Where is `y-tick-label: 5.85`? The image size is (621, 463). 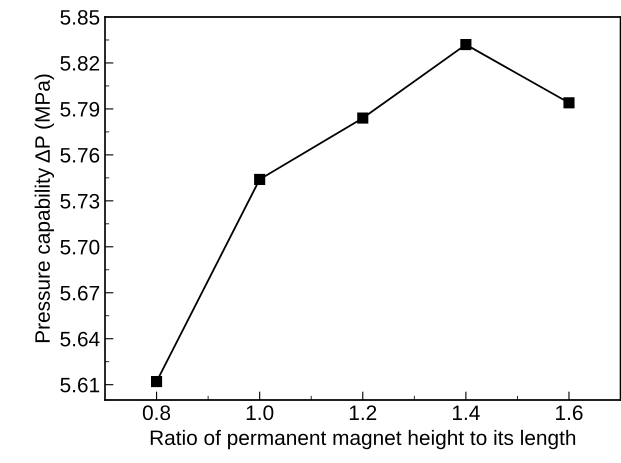
y-tick-label: 5.85 is located at coordinates (80, 17).